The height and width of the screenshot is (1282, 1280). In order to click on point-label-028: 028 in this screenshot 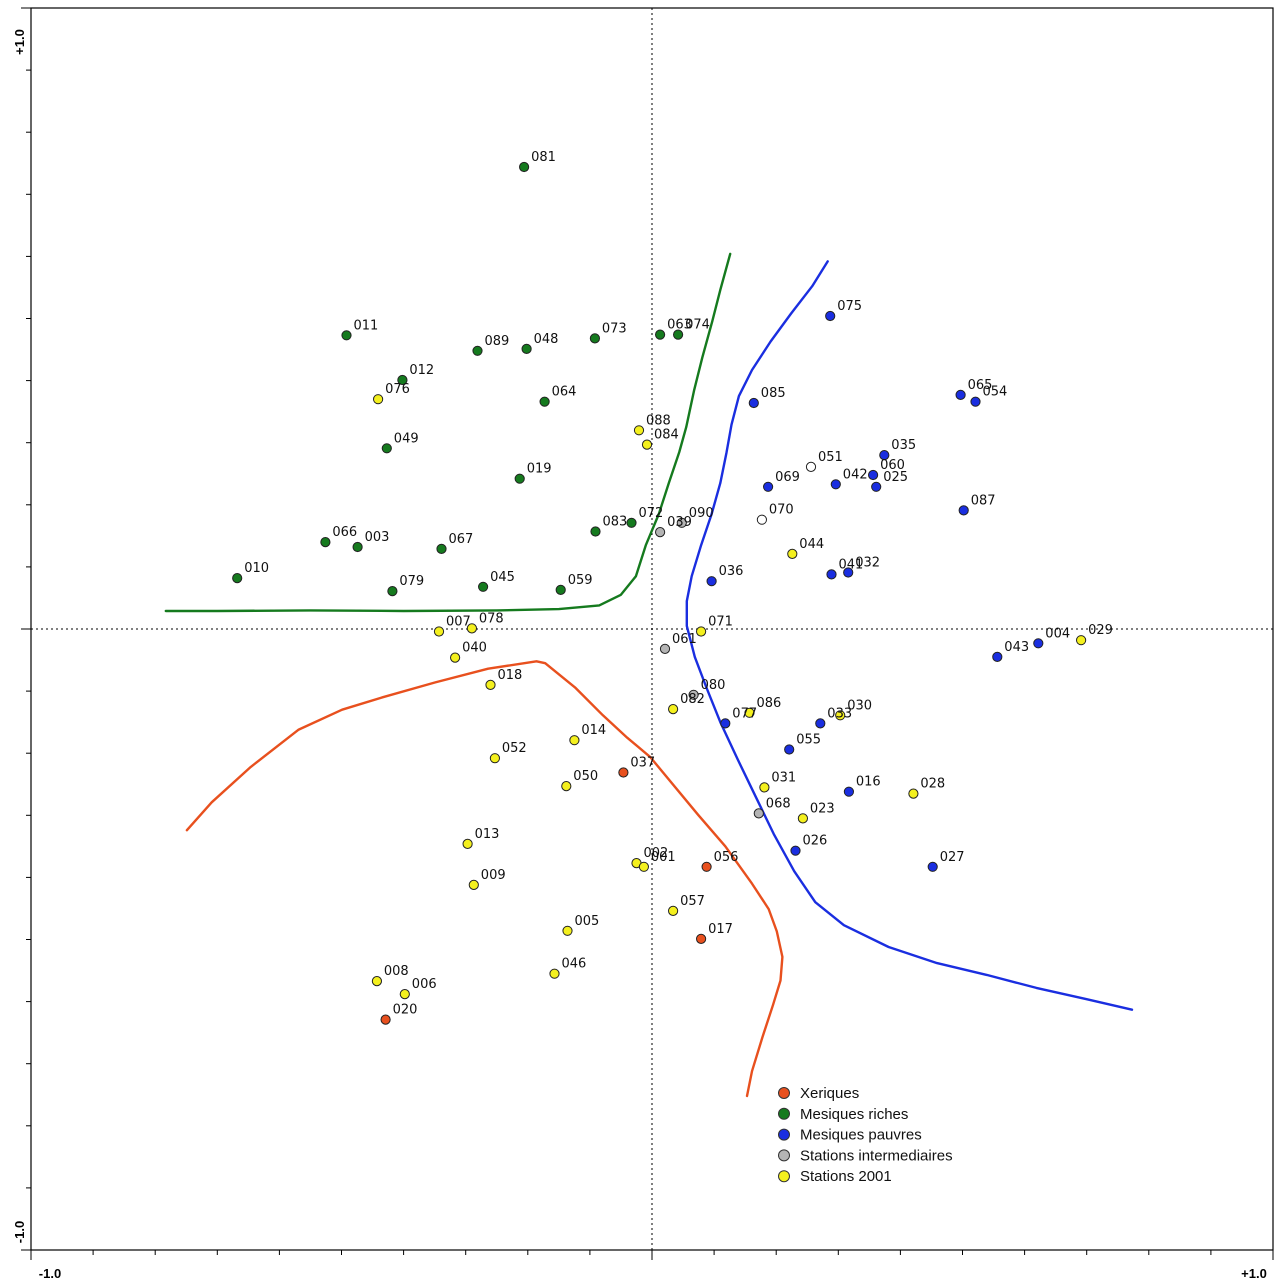, I will do `click(932, 784)`.